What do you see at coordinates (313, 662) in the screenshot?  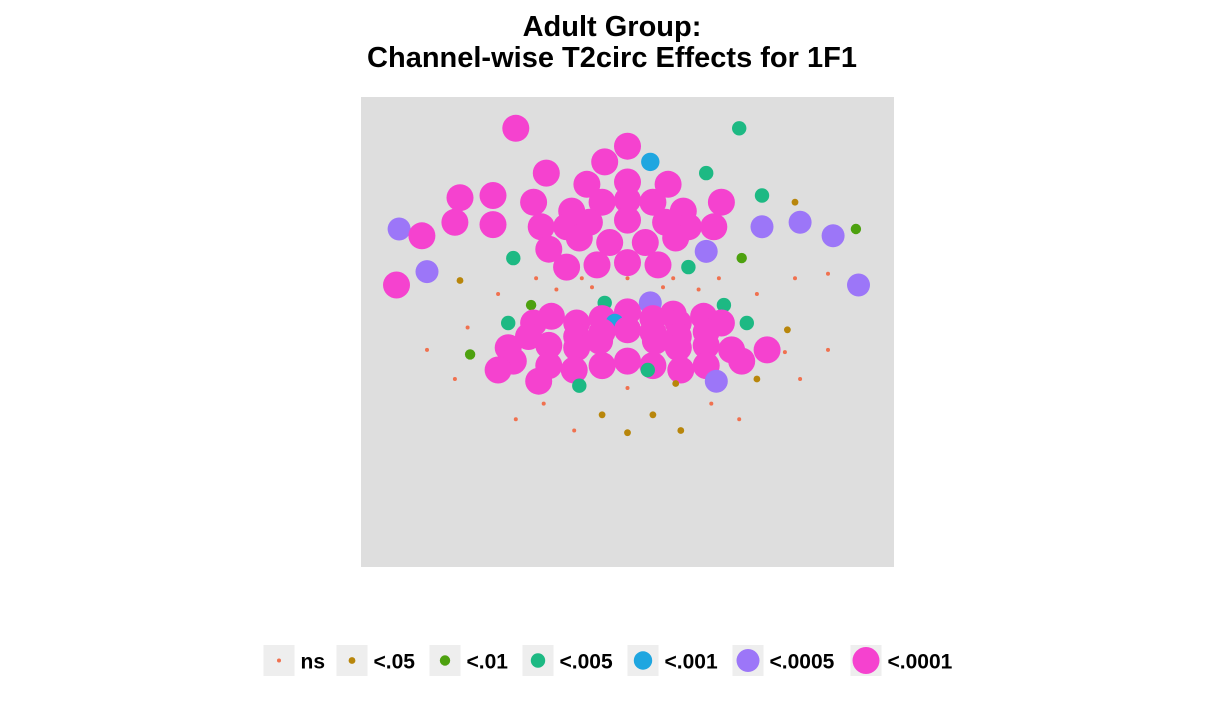 I see `legend-label: ns` at bounding box center [313, 662].